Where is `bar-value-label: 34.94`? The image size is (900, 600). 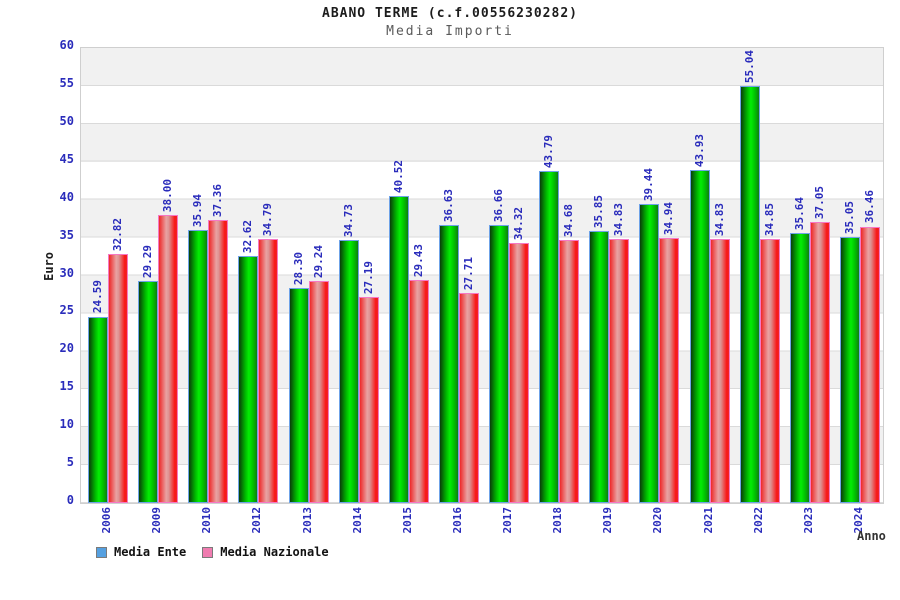 bar-value-label: 34.94 is located at coordinates (669, 218).